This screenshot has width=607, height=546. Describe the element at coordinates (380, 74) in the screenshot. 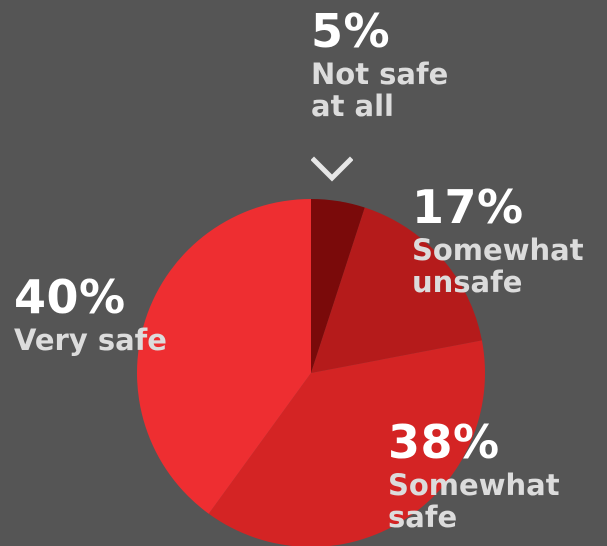

I see `slice-category-label: Not safe` at that location.